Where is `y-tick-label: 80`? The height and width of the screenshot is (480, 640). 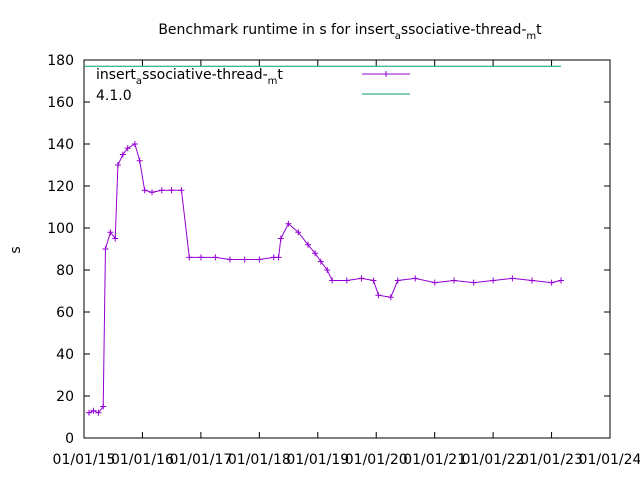 y-tick-label: 80 is located at coordinates (65, 271).